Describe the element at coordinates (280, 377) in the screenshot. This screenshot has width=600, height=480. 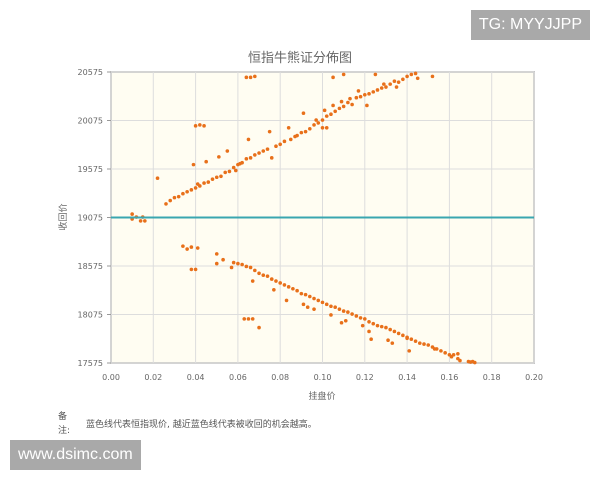
I see `x-tick-label: 0.08` at that location.